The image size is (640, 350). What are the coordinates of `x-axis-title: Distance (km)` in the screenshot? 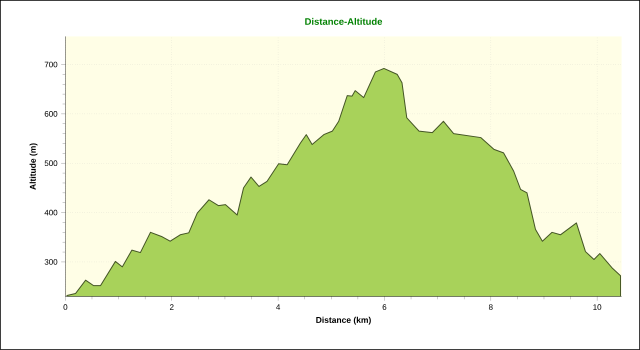 It's located at (343, 320).